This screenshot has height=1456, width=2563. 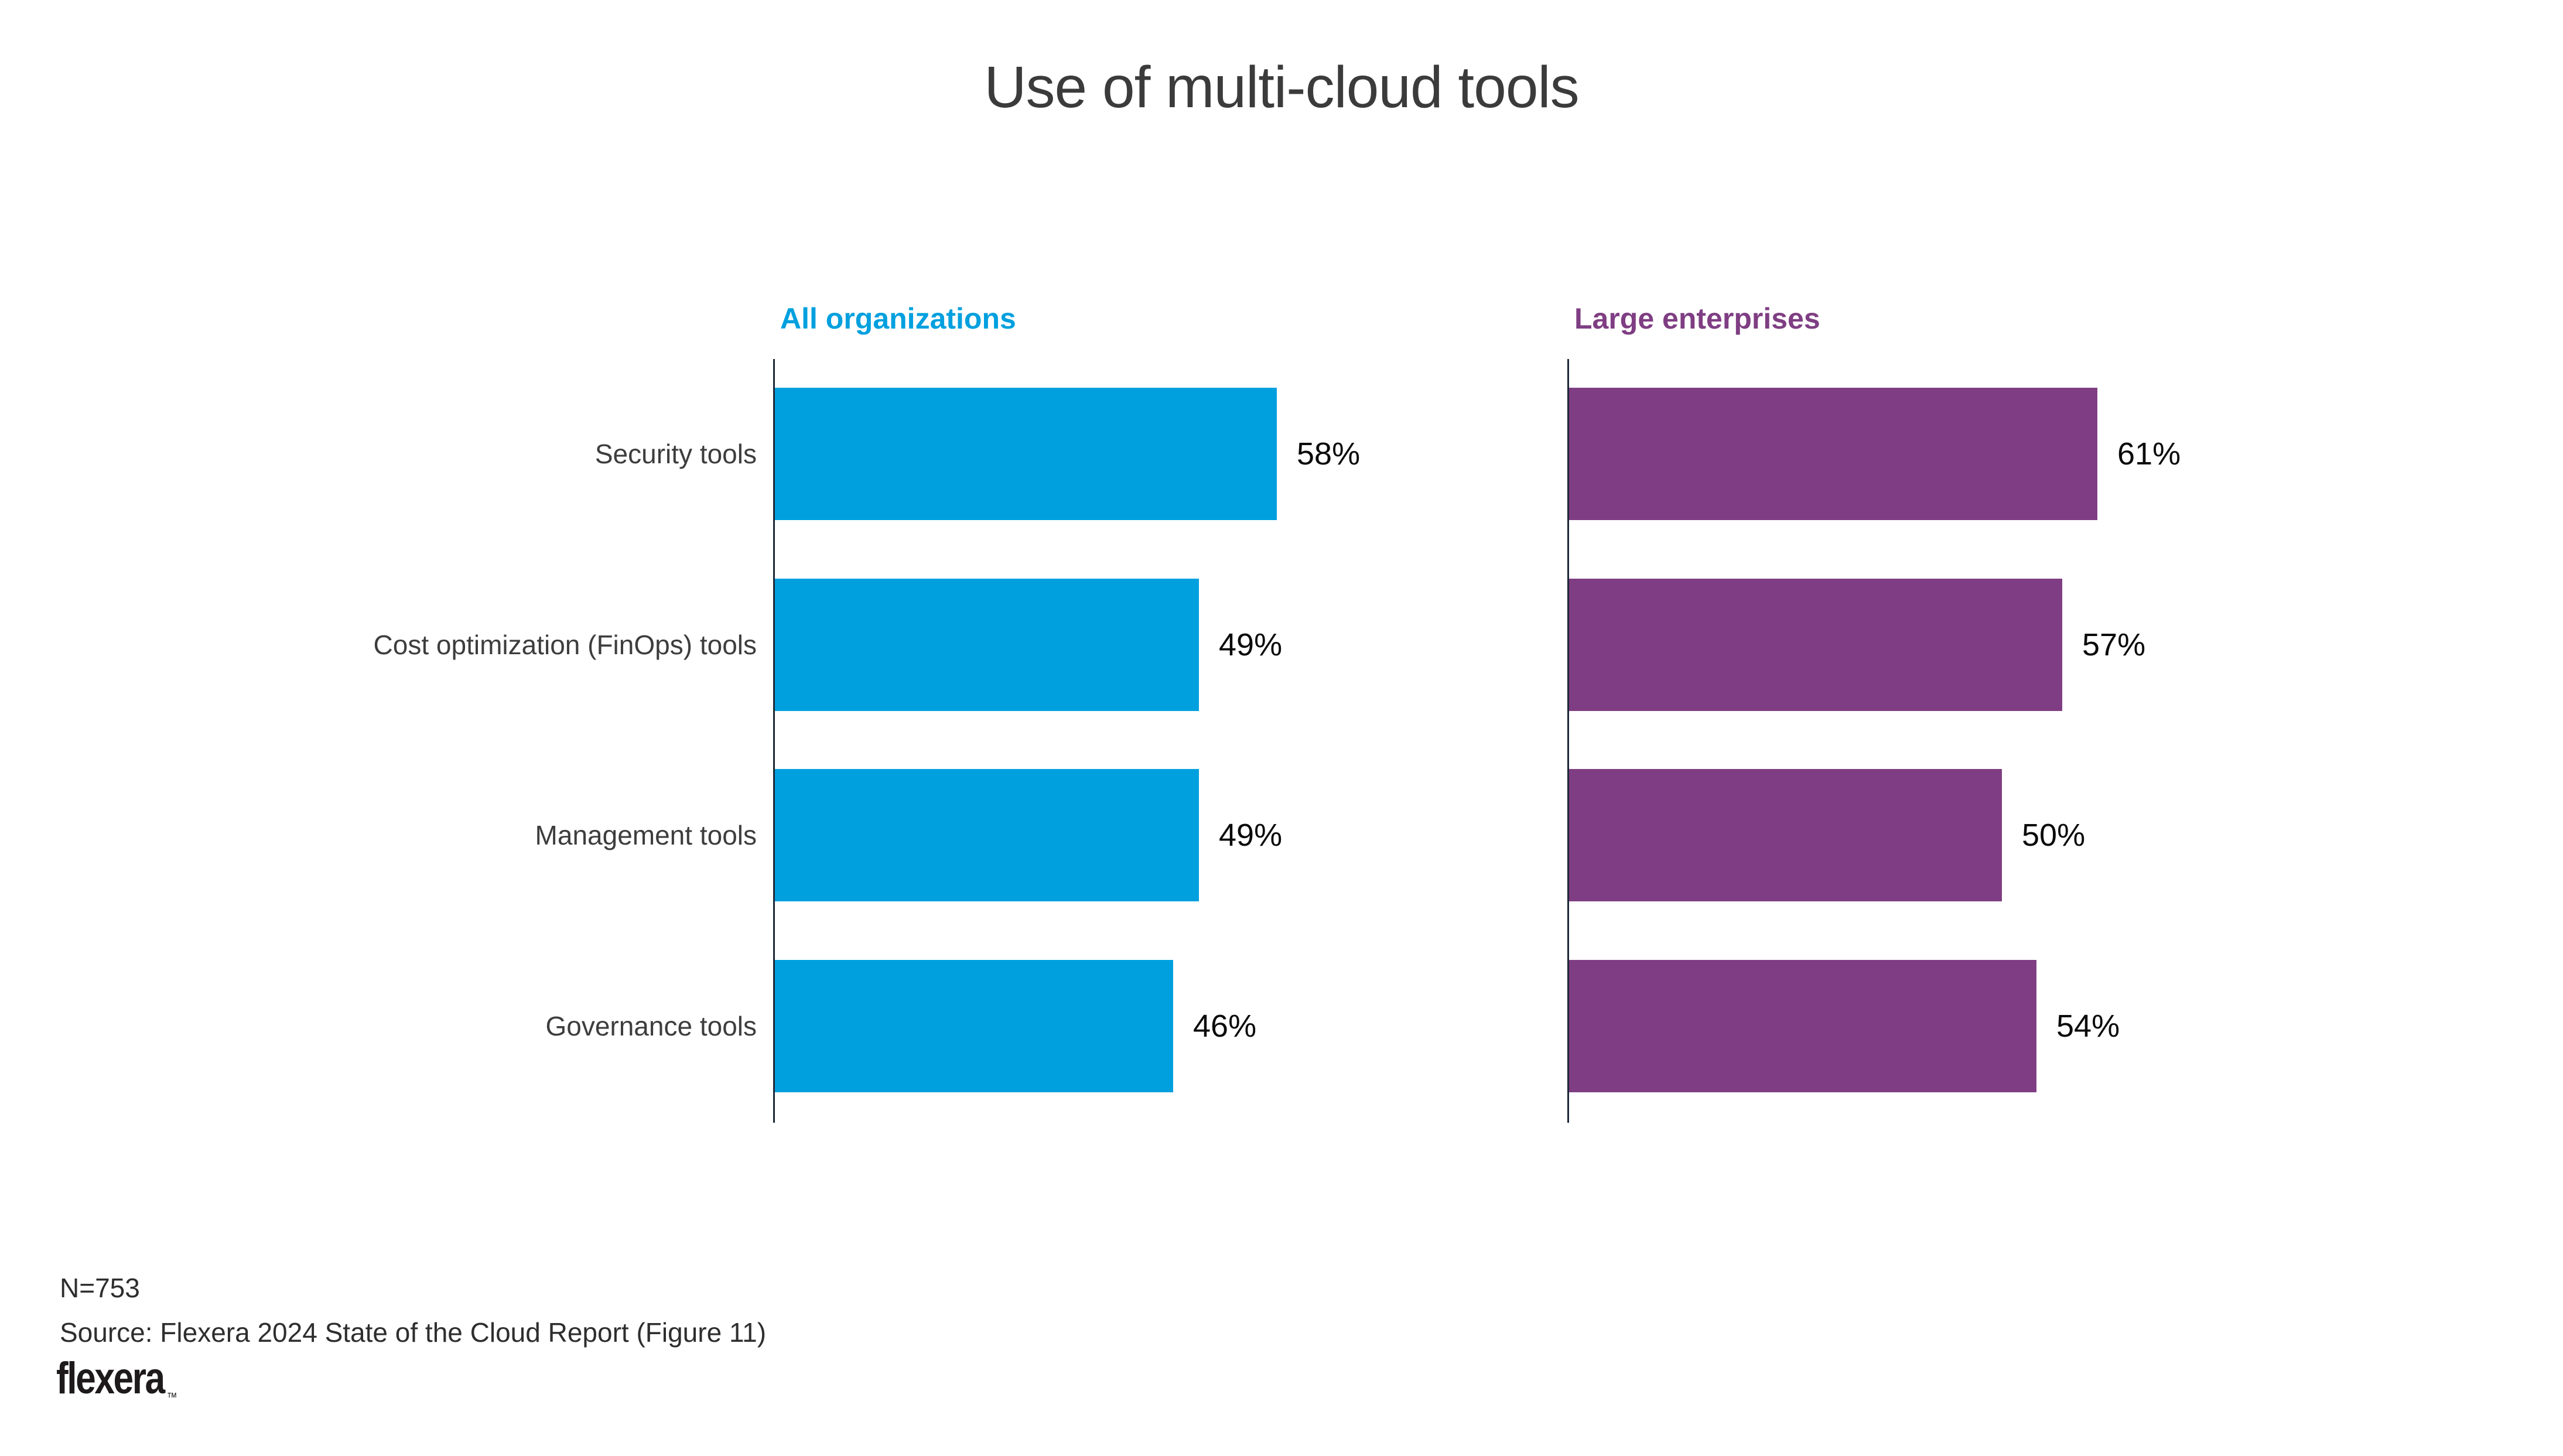 What do you see at coordinates (1697, 318) in the screenshot?
I see `panel-header-large-enterprises: Large enterprises` at bounding box center [1697, 318].